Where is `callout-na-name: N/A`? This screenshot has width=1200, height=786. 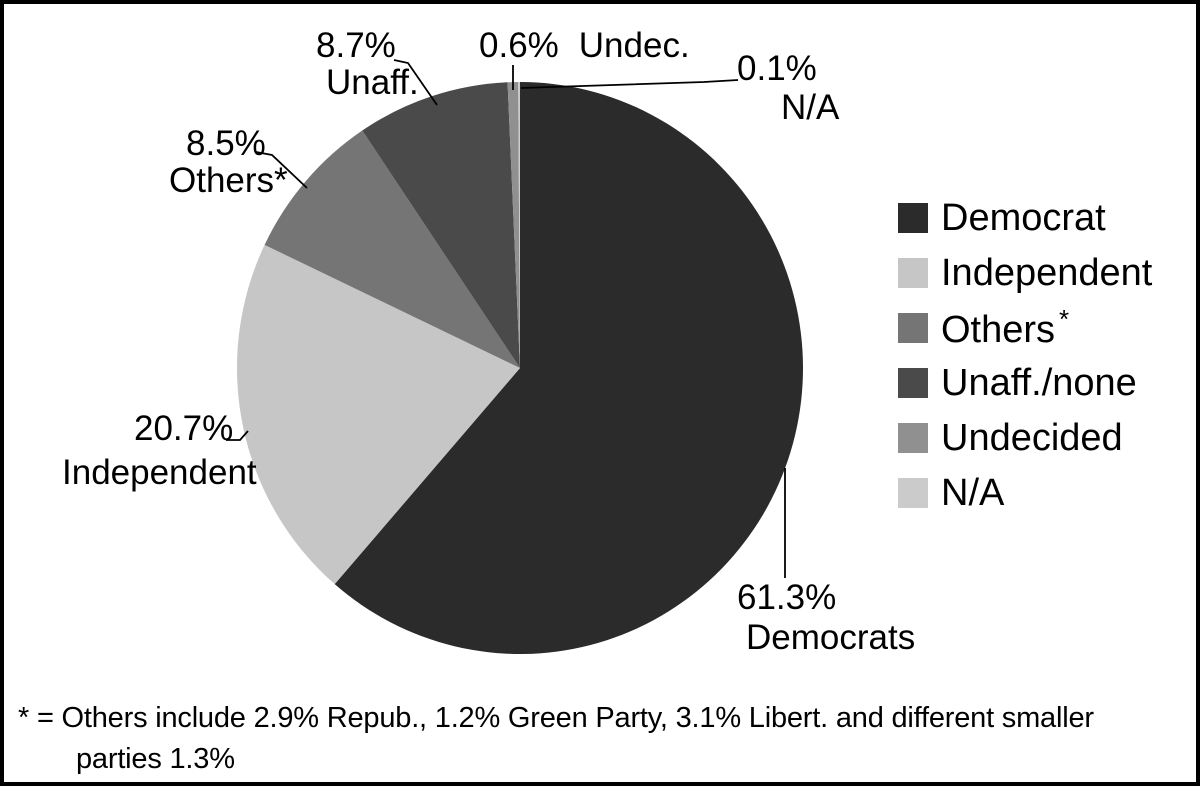 callout-na-name: N/A is located at coordinates (810, 107).